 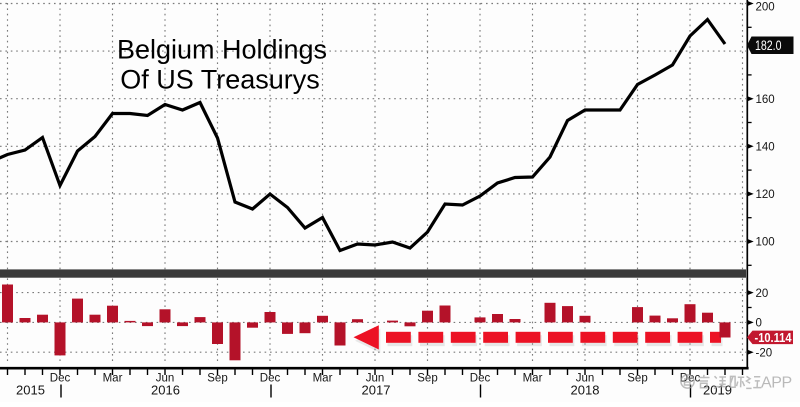 What do you see at coordinates (30, 390) in the screenshot?
I see `svg-text: 2015` at bounding box center [30, 390].